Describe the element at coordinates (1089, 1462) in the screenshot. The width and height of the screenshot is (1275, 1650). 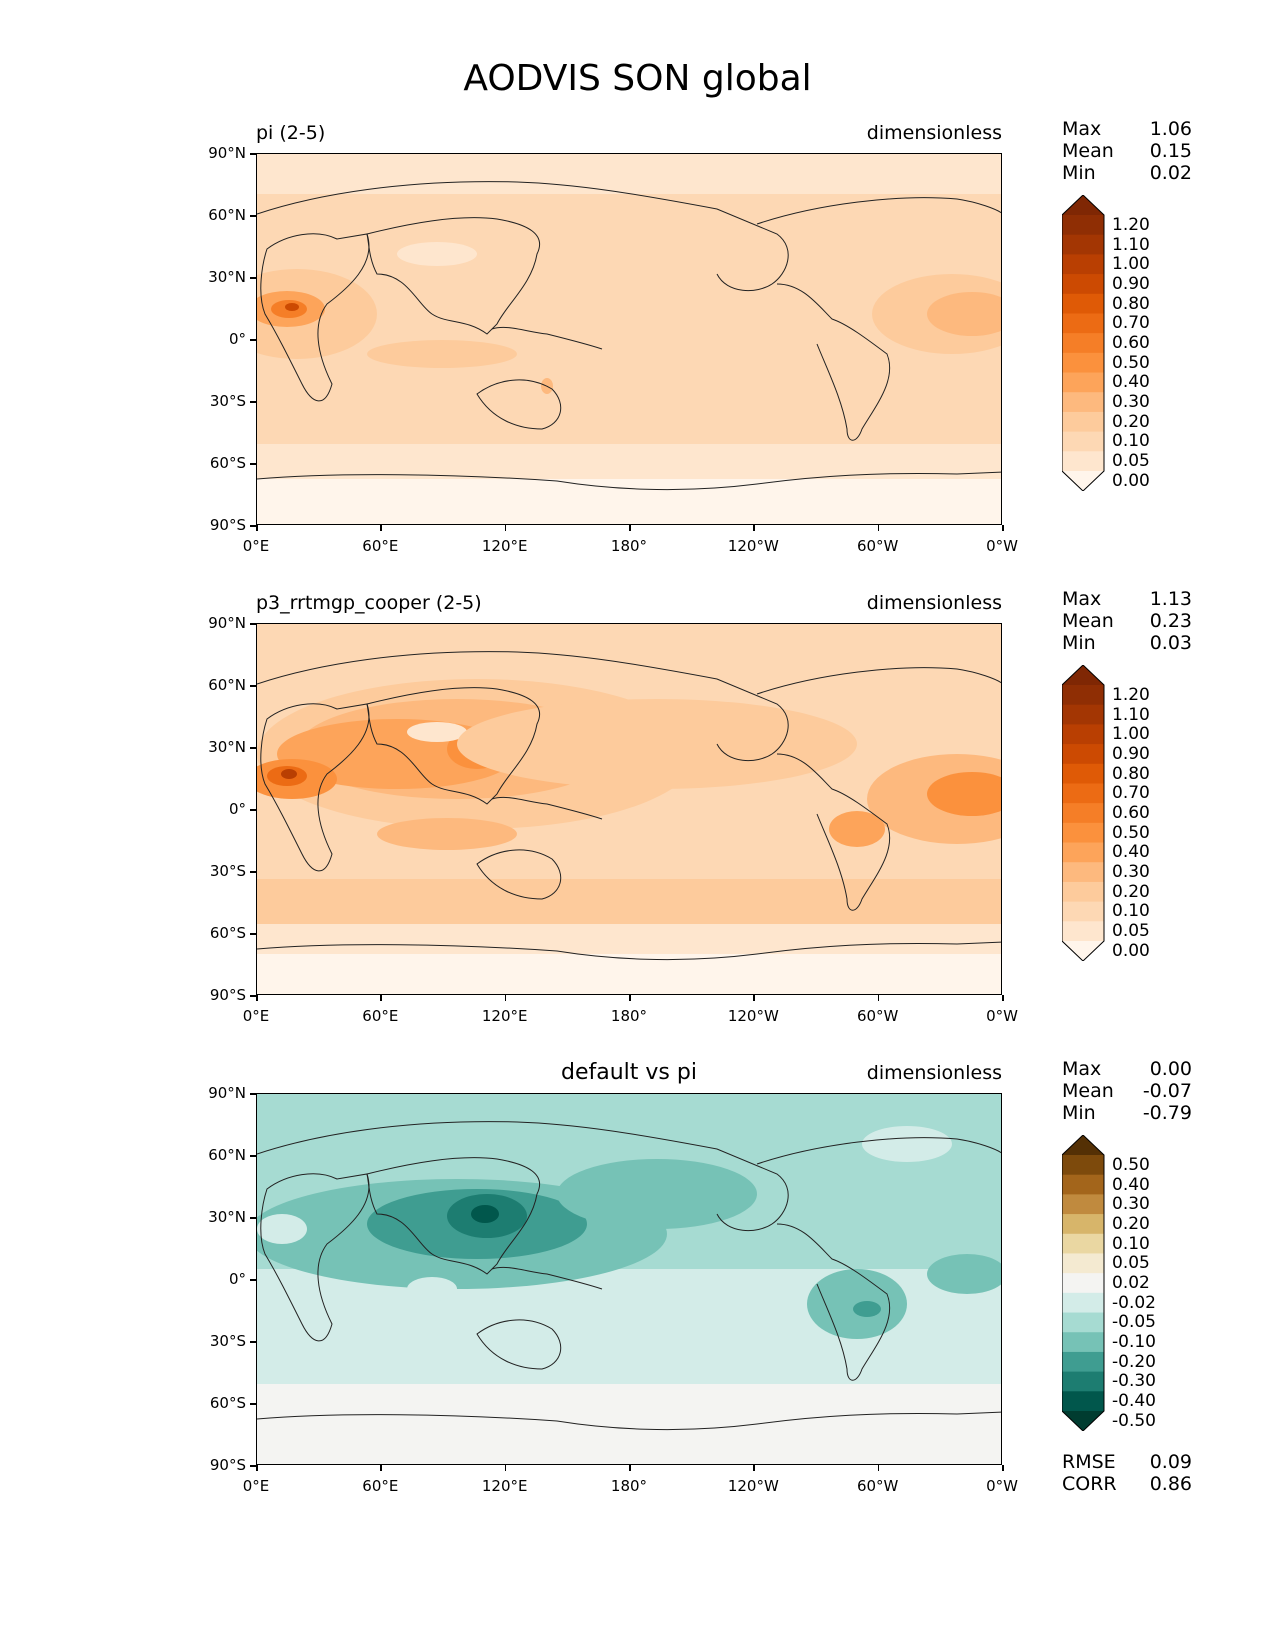
I see `stat-name: RMSE` at that location.